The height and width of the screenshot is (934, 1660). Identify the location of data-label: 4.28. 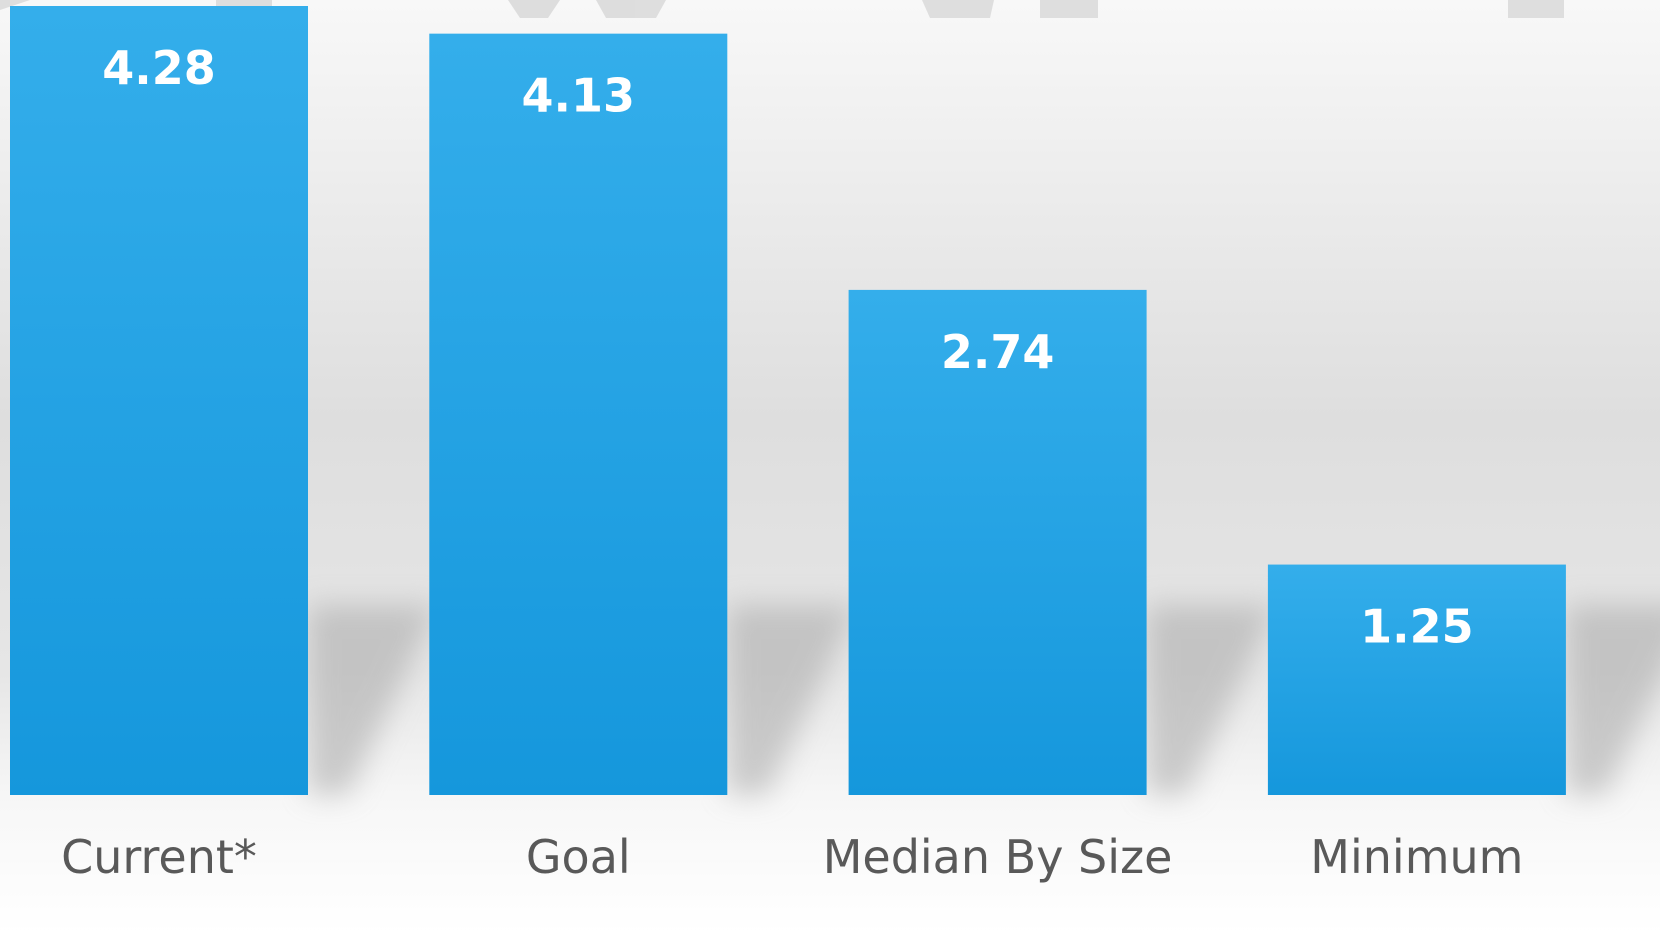
(159, 68).